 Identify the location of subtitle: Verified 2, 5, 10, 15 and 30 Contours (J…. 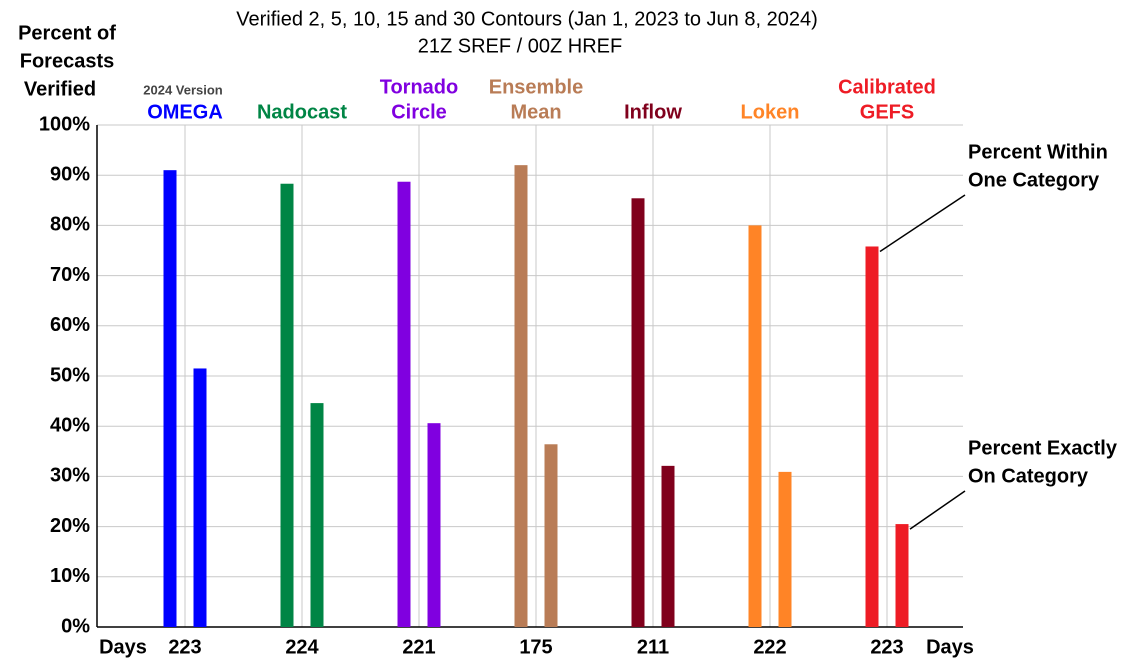
(527, 19).